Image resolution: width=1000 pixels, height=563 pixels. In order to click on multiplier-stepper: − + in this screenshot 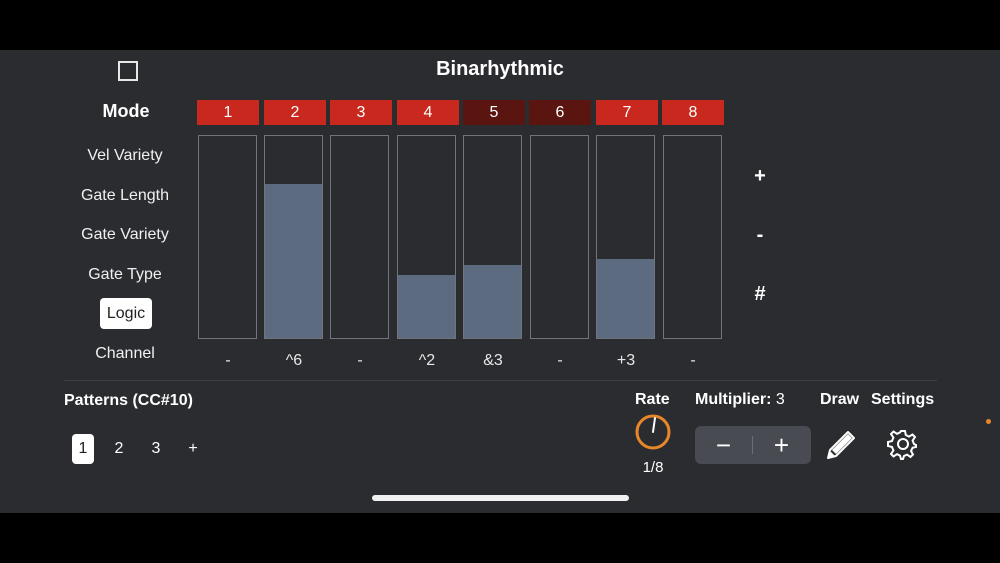, I will do `click(753, 445)`.